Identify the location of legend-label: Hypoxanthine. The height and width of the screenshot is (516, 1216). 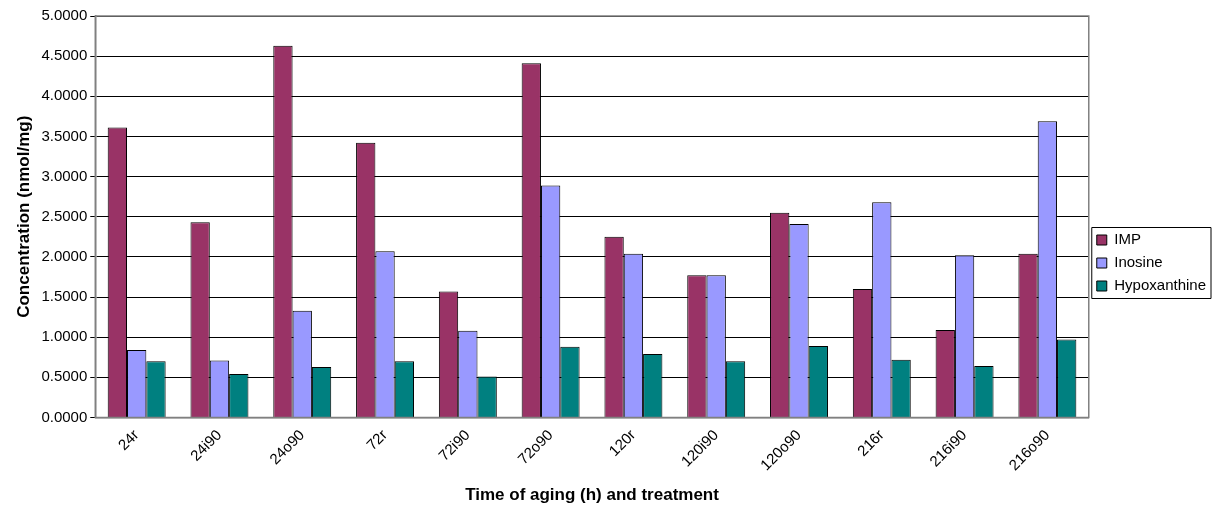
(1160, 285).